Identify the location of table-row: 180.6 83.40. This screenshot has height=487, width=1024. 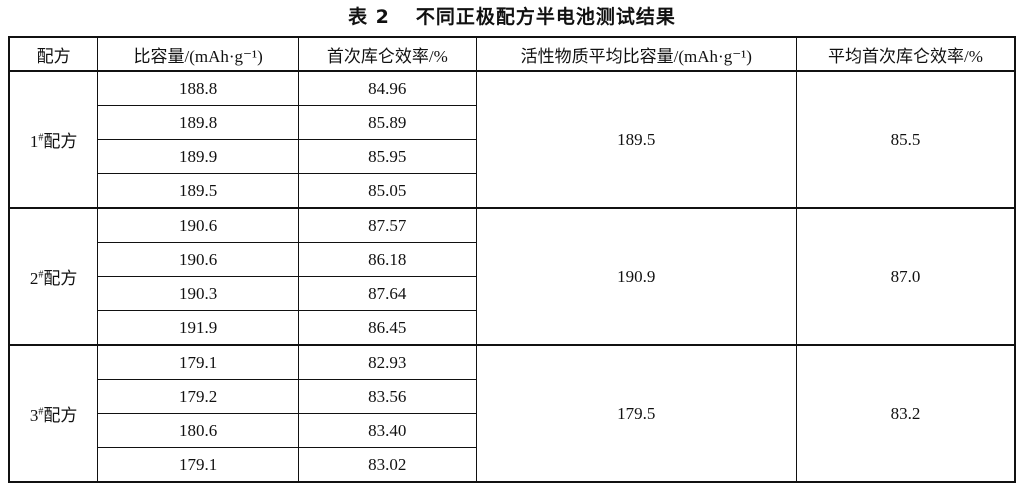
(512, 430).